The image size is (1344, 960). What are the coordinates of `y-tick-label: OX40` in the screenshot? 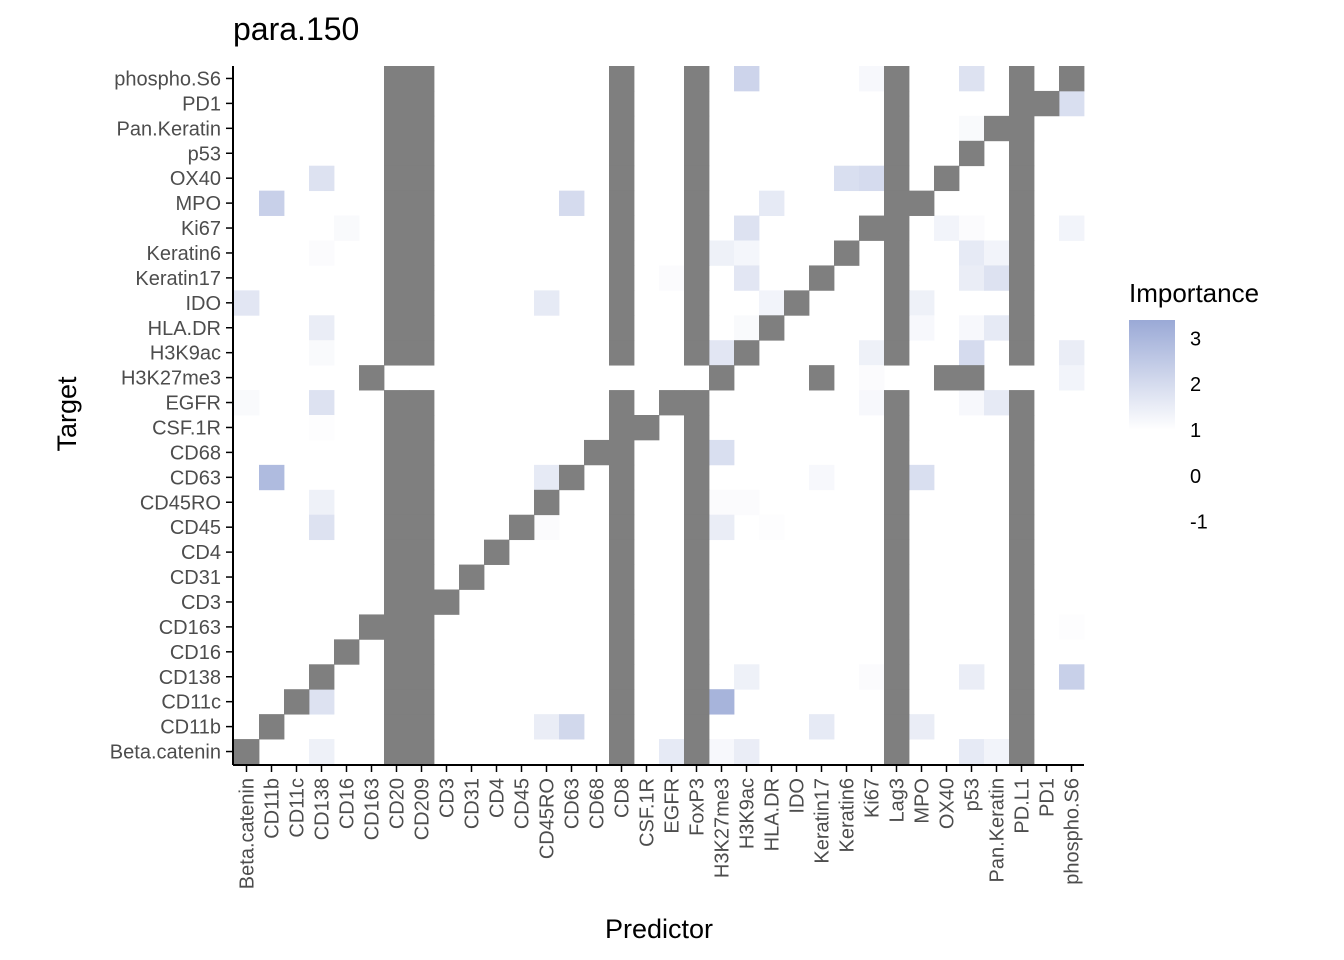 It's located at (195, 179).